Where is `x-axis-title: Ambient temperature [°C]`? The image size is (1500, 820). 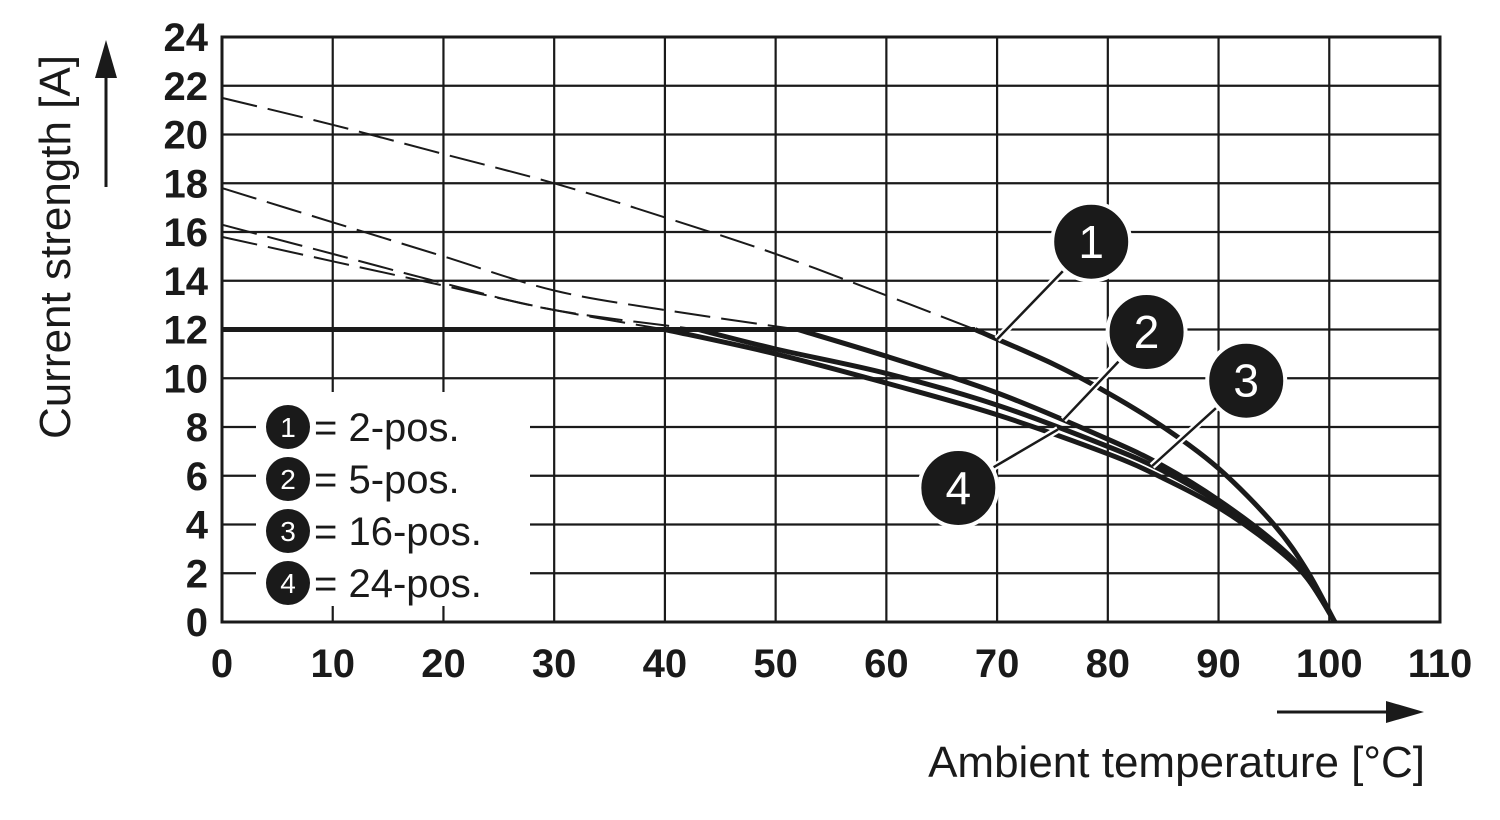
x-axis-title: Ambient temperature [°C] is located at coordinates (1176, 762).